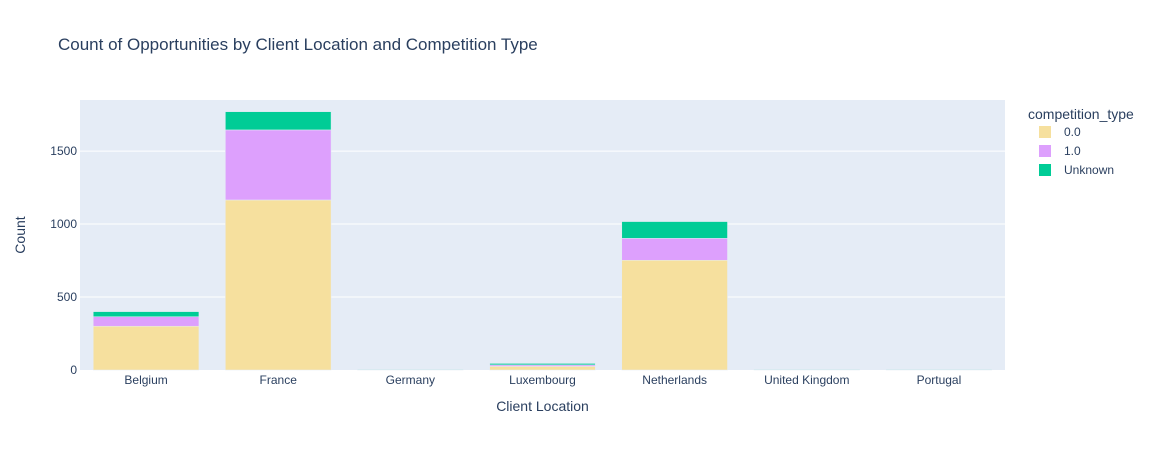 The width and height of the screenshot is (1164, 455). Describe the element at coordinates (674, 380) in the screenshot. I see `x-tick-label: Netherlands` at that location.